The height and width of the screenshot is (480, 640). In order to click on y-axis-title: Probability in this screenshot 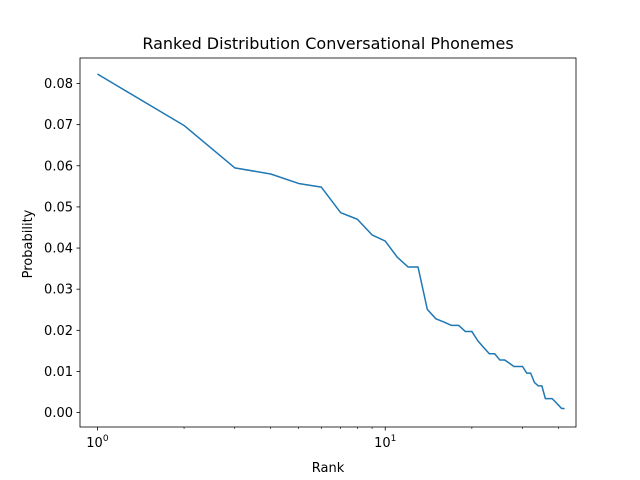, I will do `click(28, 243)`.